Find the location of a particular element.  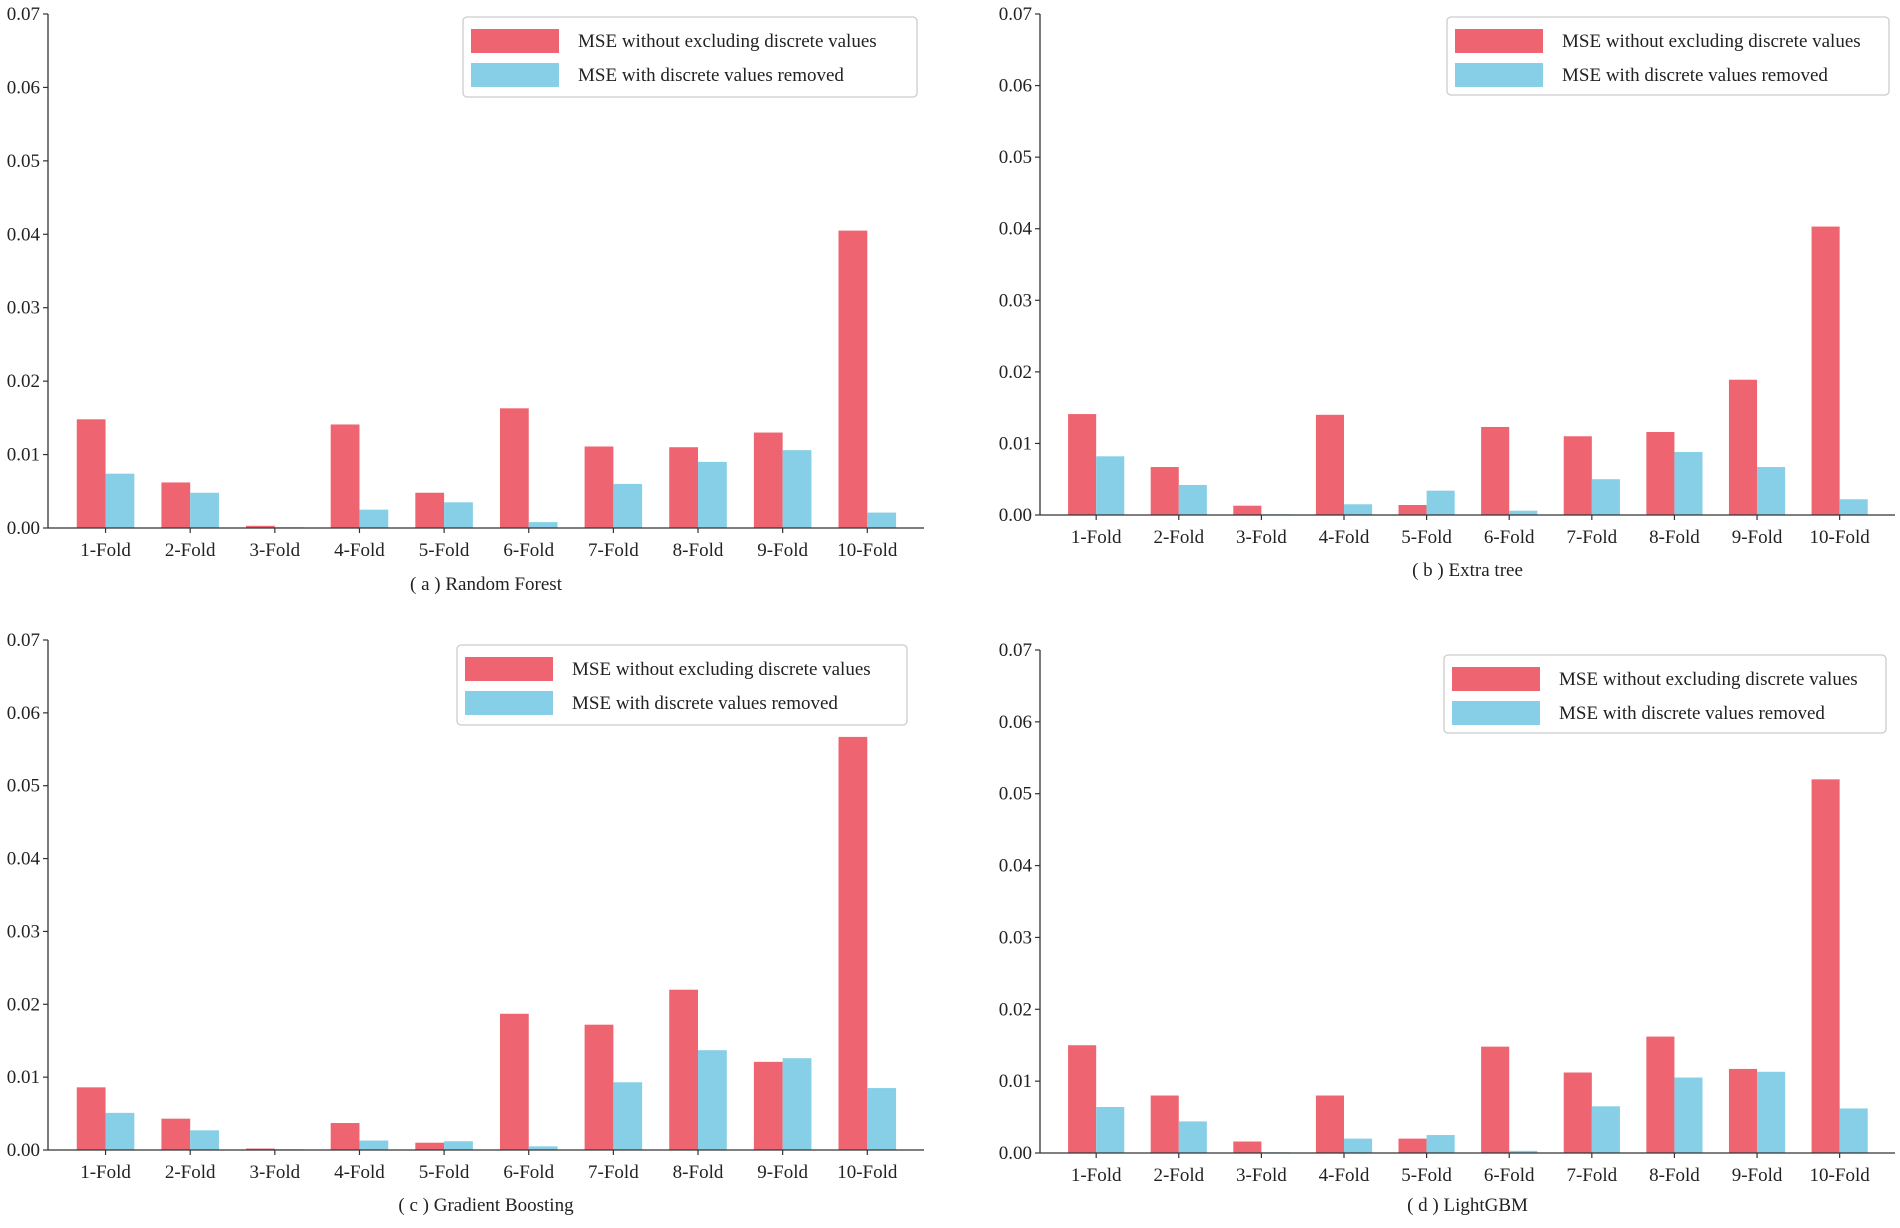

bar-without-excluding-6-fold is located at coordinates (514, 1081).